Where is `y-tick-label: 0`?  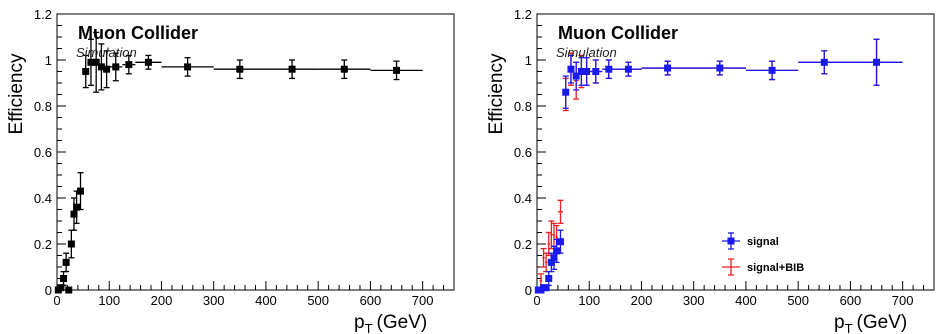
y-tick-label: 0 is located at coordinates (48, 290).